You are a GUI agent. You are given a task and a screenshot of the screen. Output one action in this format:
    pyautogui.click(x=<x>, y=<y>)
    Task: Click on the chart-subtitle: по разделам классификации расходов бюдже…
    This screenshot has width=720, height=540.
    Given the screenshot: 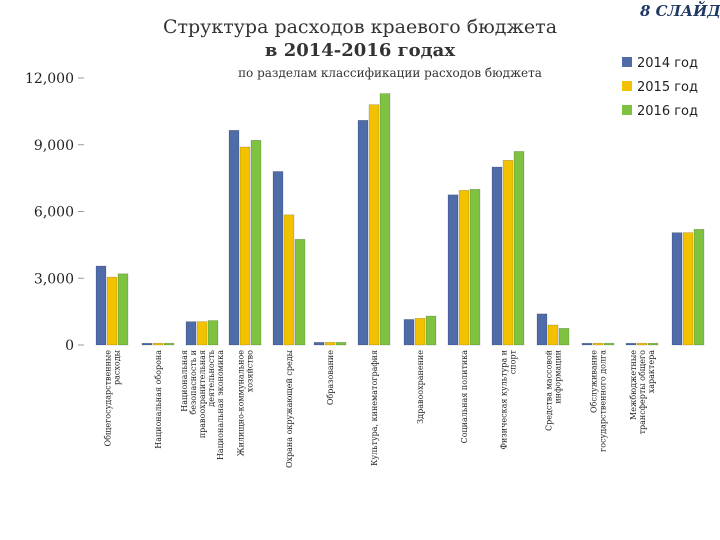 What is the action you would take?
    pyautogui.click(x=390, y=73)
    